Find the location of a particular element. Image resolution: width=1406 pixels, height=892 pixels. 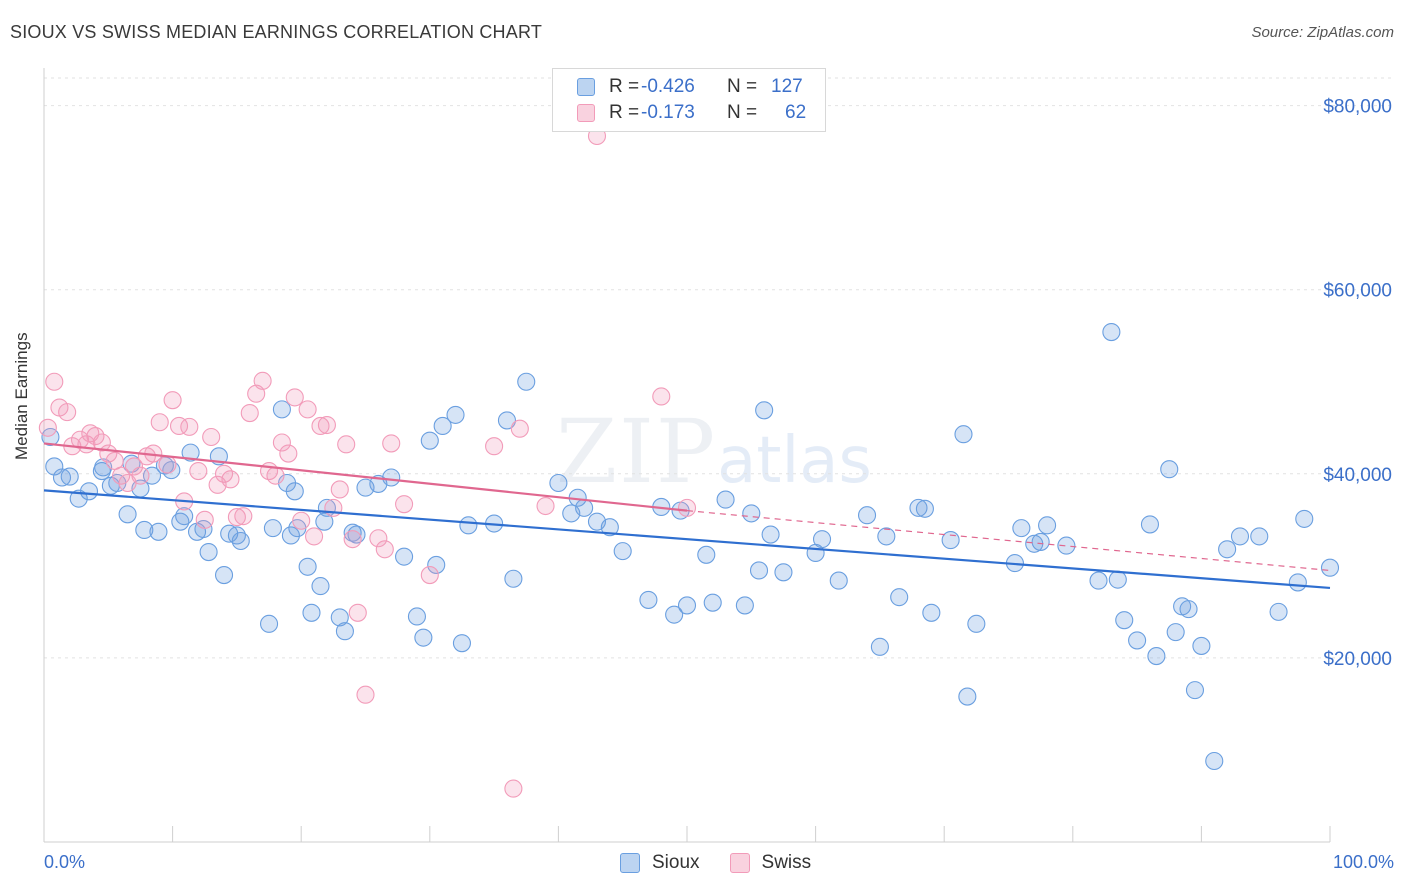

r-label: R = is located at coordinates (624, 86).